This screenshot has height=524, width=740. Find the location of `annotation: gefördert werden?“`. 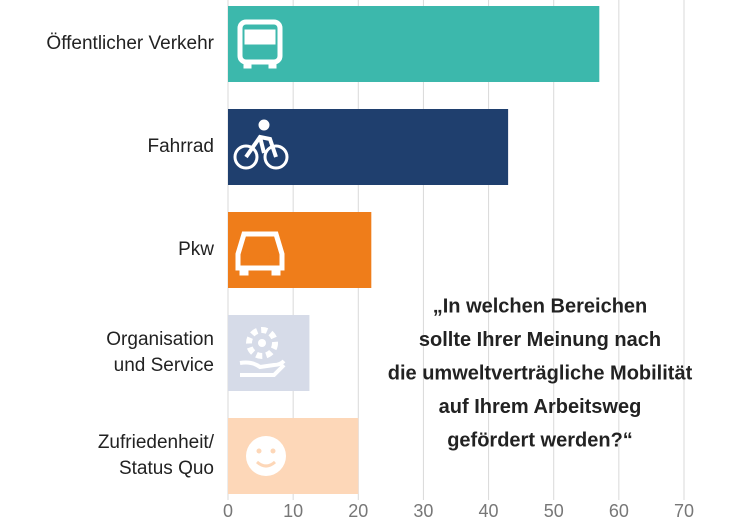

annotation: gefördert werden?“ is located at coordinates (540, 440).